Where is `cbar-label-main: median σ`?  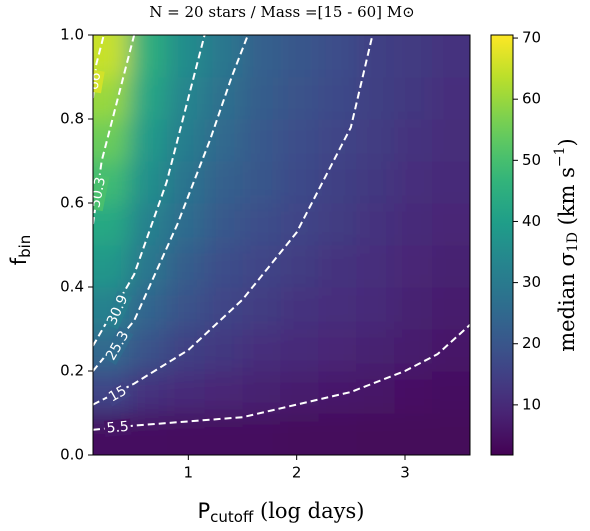 cbar-label-main: median σ is located at coordinates (567, 302).